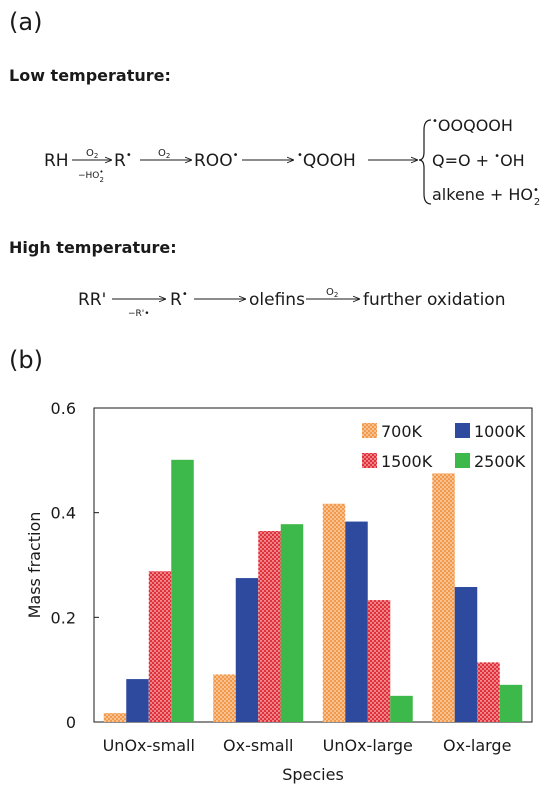  Describe the element at coordinates (26, 22) in the screenshot. I see `panel-a-label: (a)` at that location.